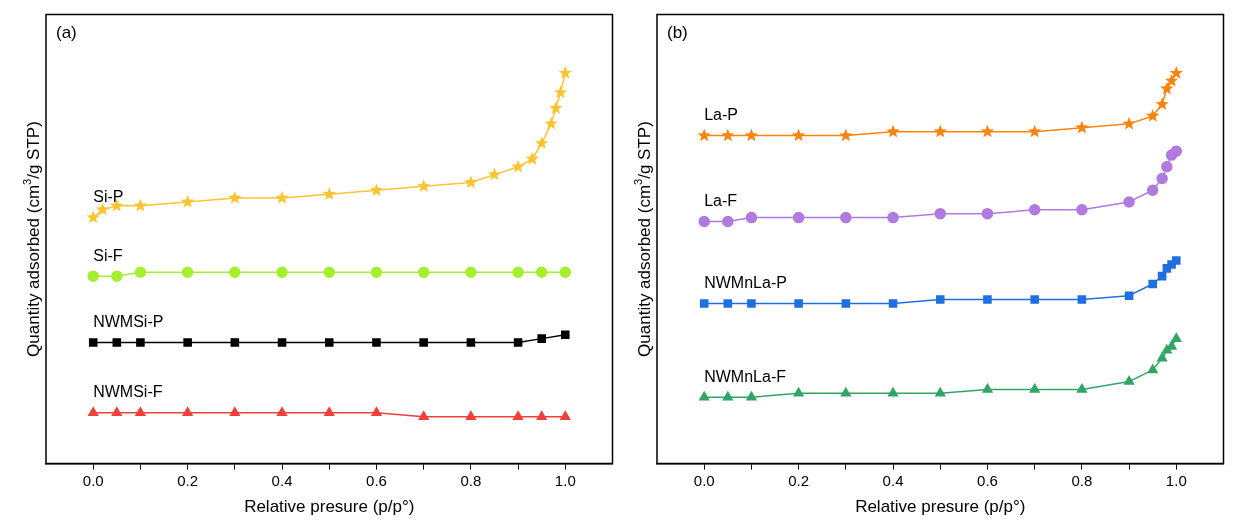 This screenshot has width=1238, height=530. I want to click on chart-title: (a), so click(66, 32).